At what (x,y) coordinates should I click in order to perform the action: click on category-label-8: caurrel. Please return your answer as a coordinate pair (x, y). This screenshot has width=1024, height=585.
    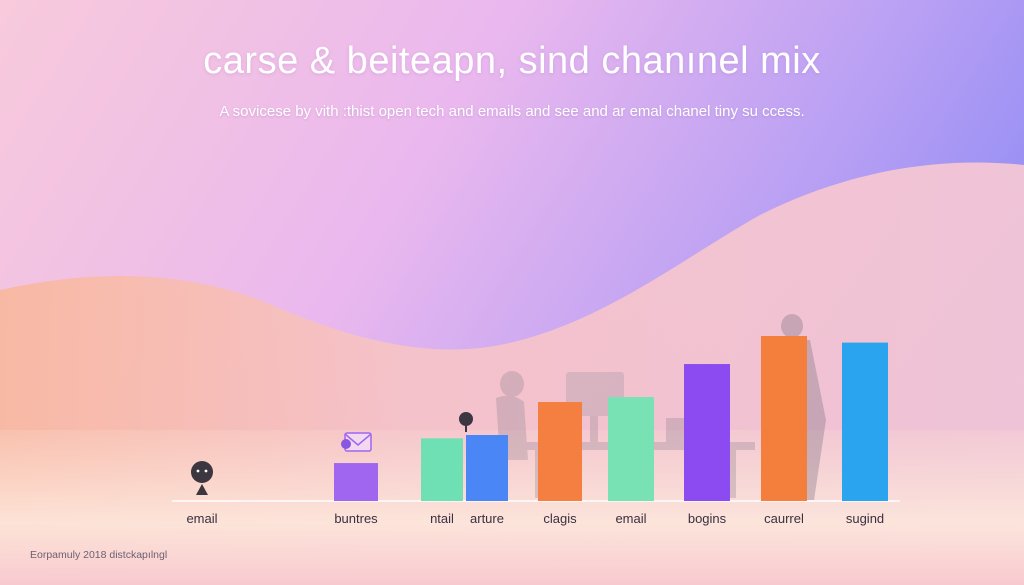
    Looking at the image, I should click on (784, 518).